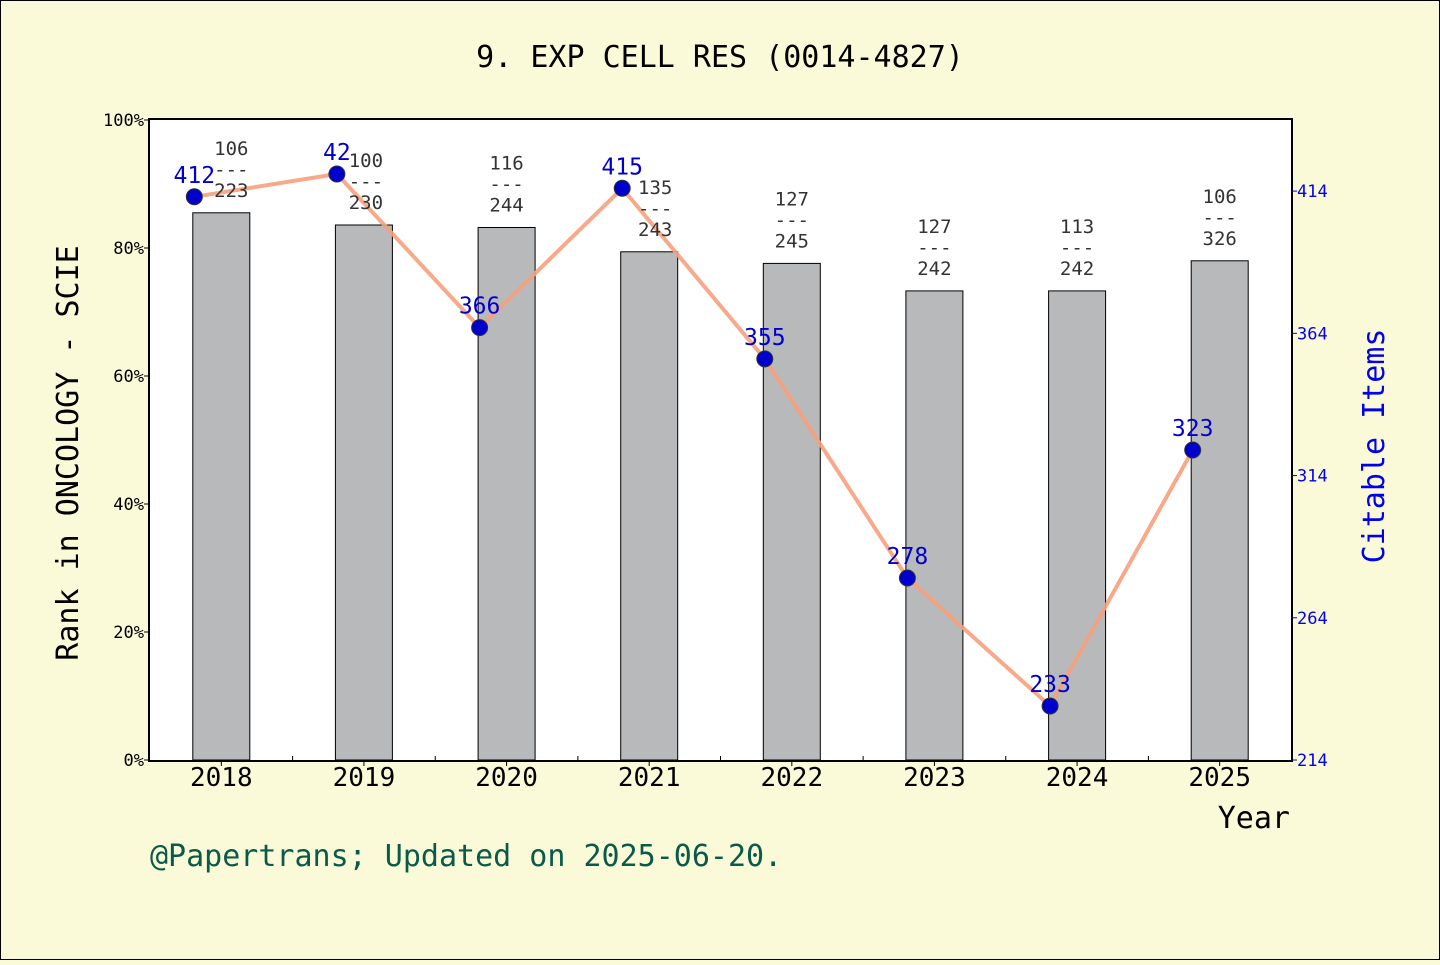 This screenshot has height=965, width=1440. Describe the element at coordinates (68, 452) in the screenshot. I see `y-axis-left-label: Rank in ONCOLOGY - SCIE` at that location.